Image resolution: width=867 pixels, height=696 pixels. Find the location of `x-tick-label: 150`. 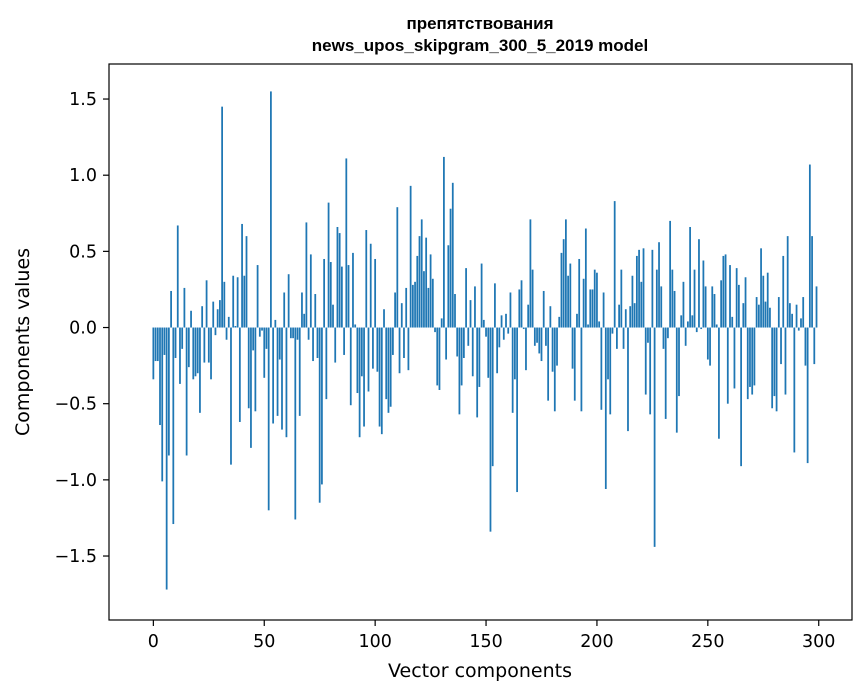

x-tick-label: 150 is located at coordinates (485, 642).